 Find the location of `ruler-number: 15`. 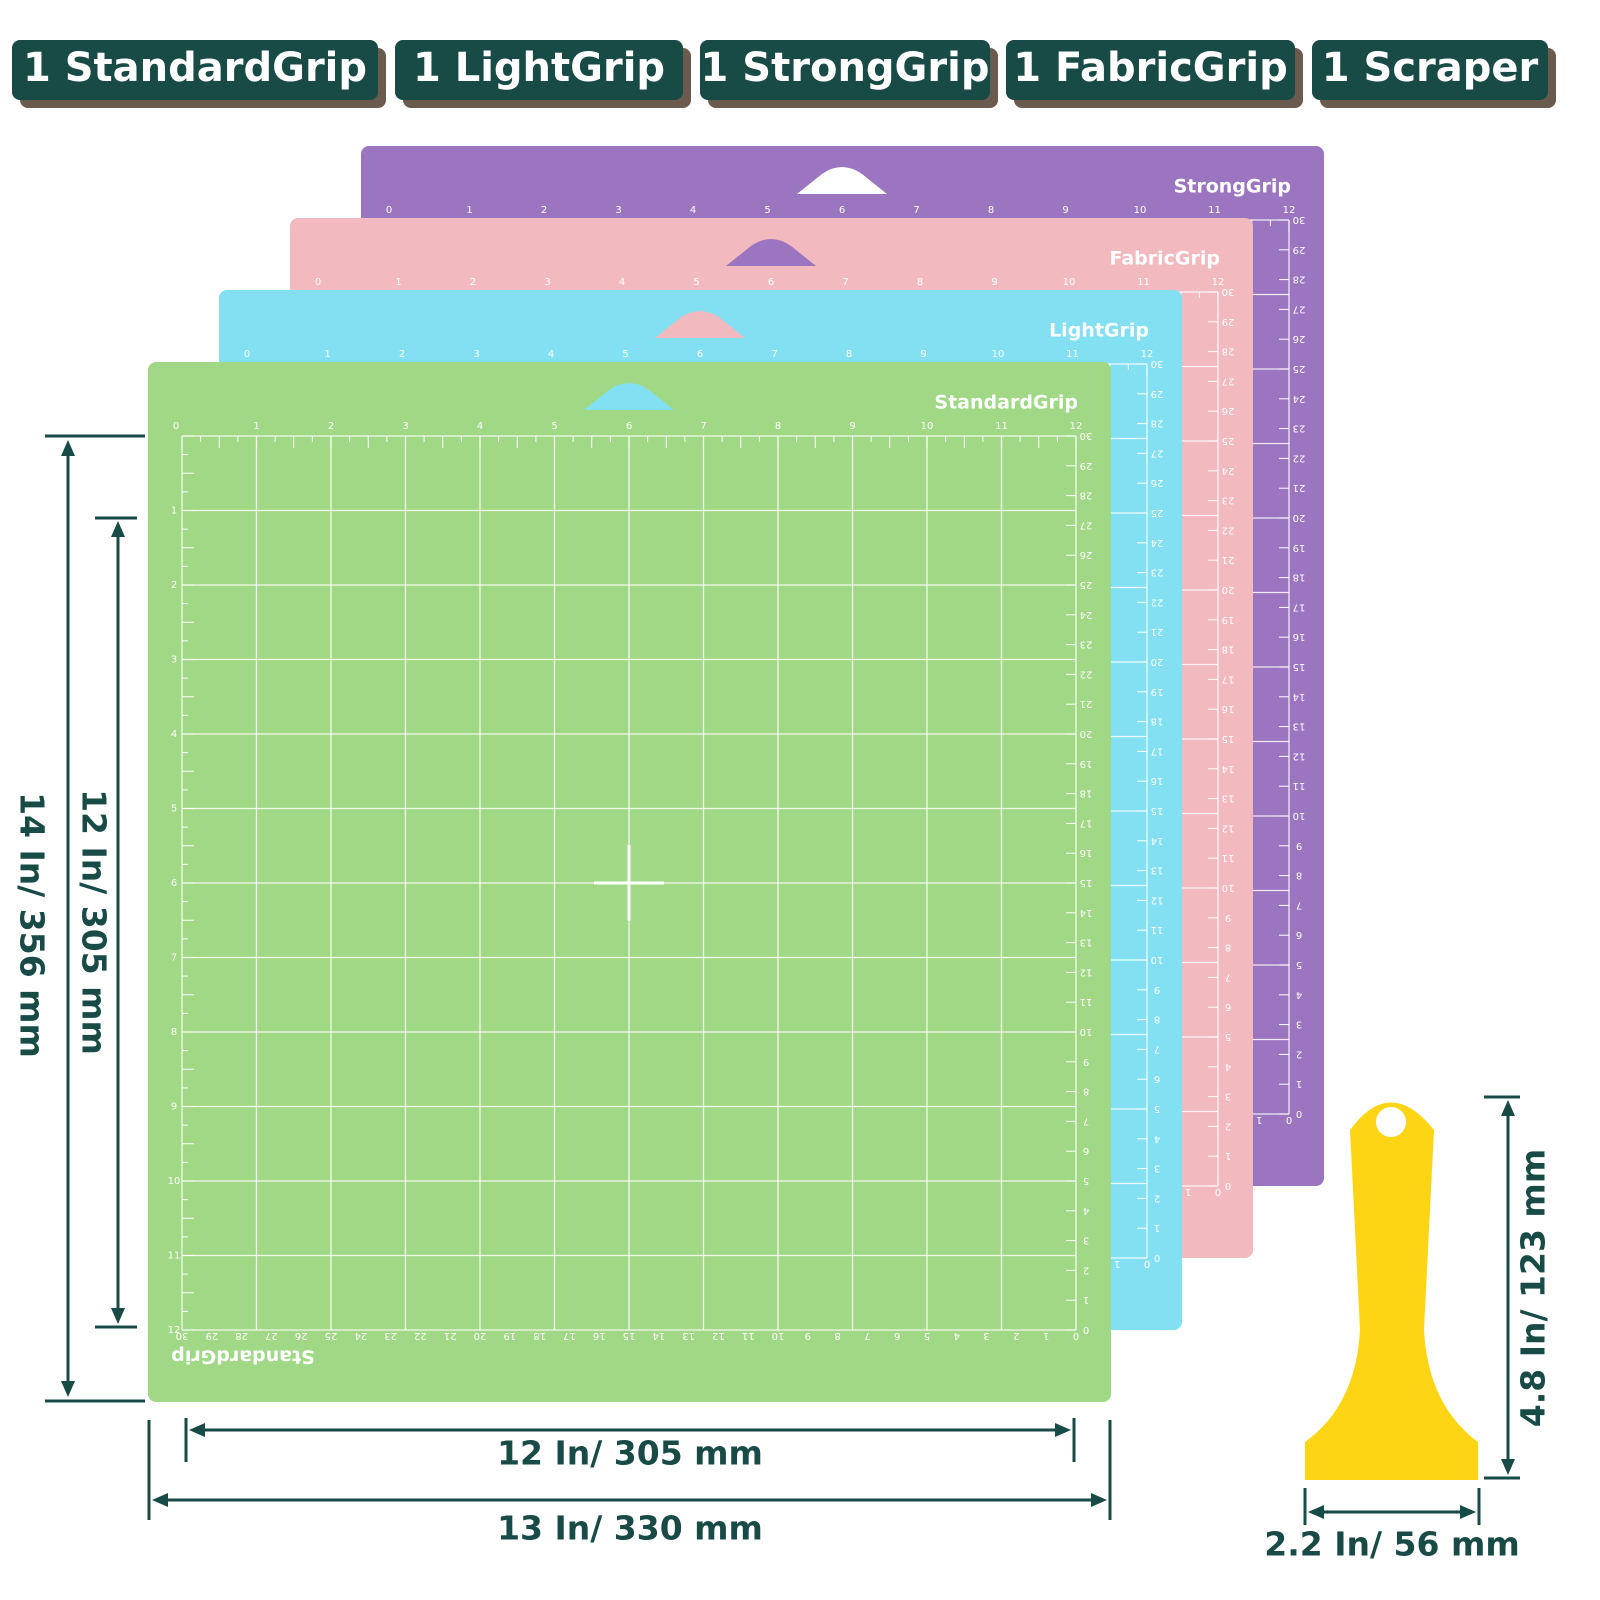

ruler-number: 15 is located at coordinates (1228, 738).